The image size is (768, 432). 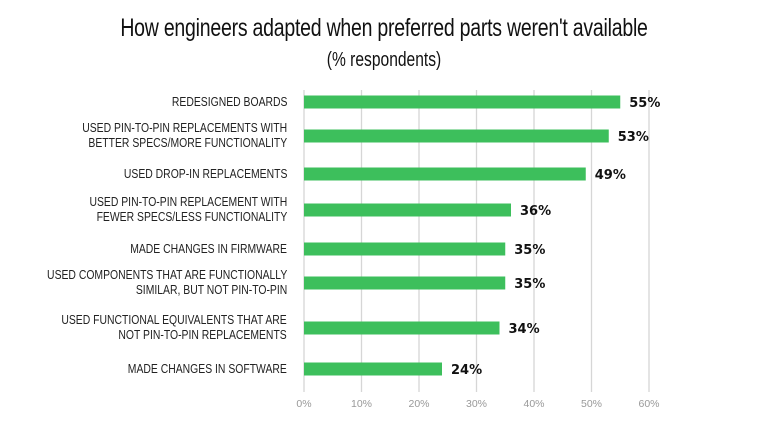 I want to click on data-label: 24%, so click(x=466, y=370).